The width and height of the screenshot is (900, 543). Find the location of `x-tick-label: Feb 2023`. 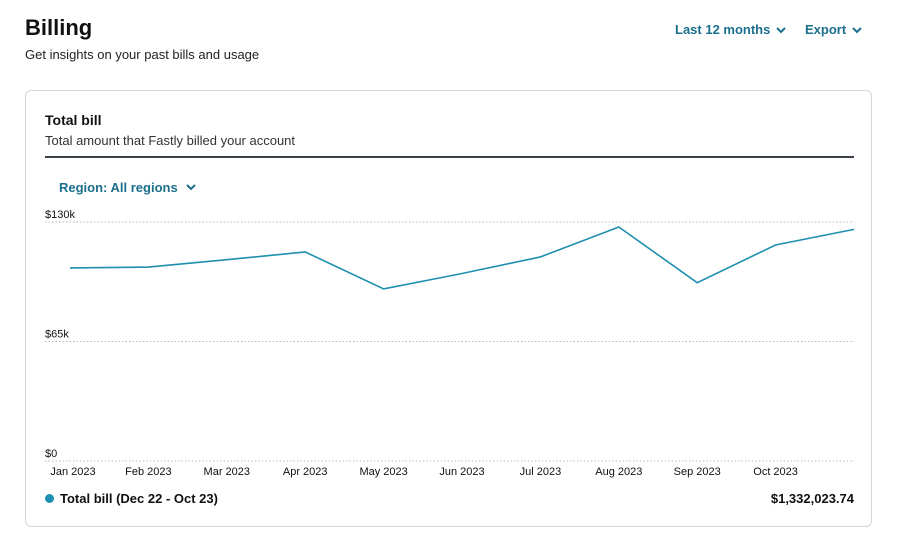

x-tick-label: Feb 2023 is located at coordinates (148, 472).